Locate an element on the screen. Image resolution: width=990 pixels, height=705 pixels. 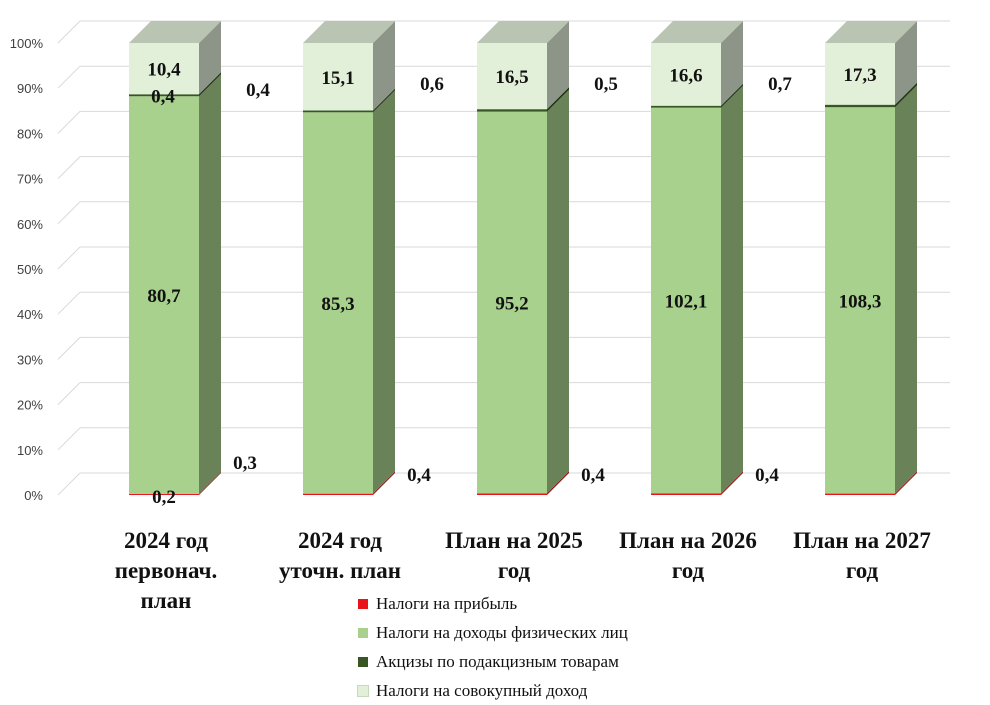
data-label: 95,2 is located at coordinates (511, 303).